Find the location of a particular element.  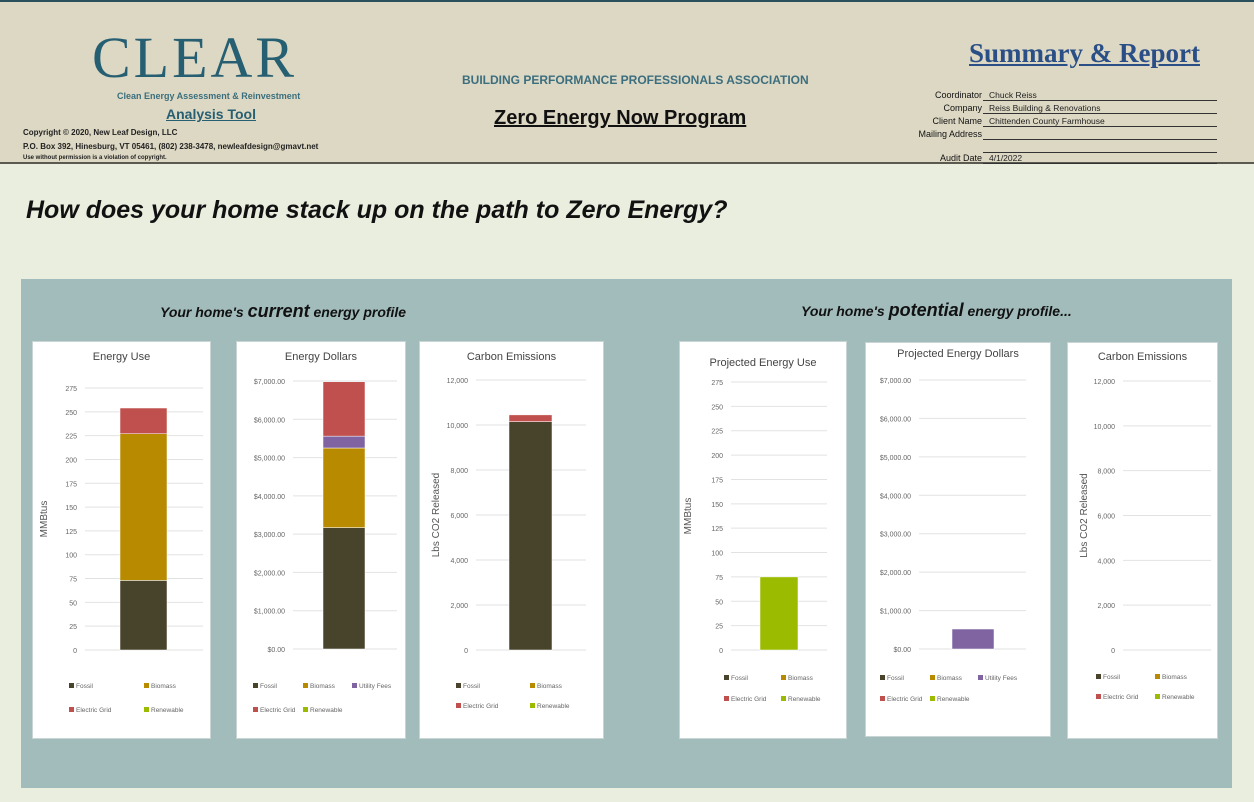

current-profile-title: Your home's current energy profile is located at coordinates (283, 311).